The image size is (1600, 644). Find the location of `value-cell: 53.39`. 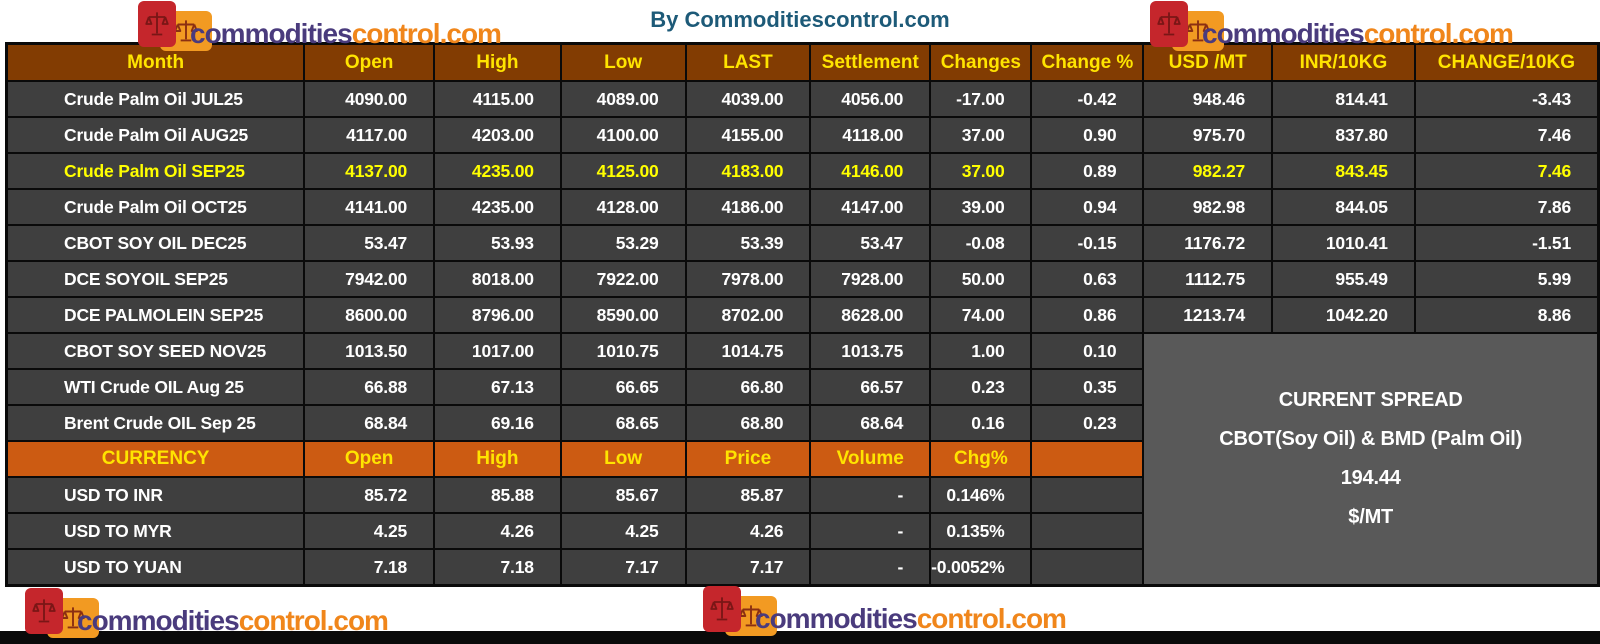

value-cell: 53.39 is located at coordinates (748, 243).